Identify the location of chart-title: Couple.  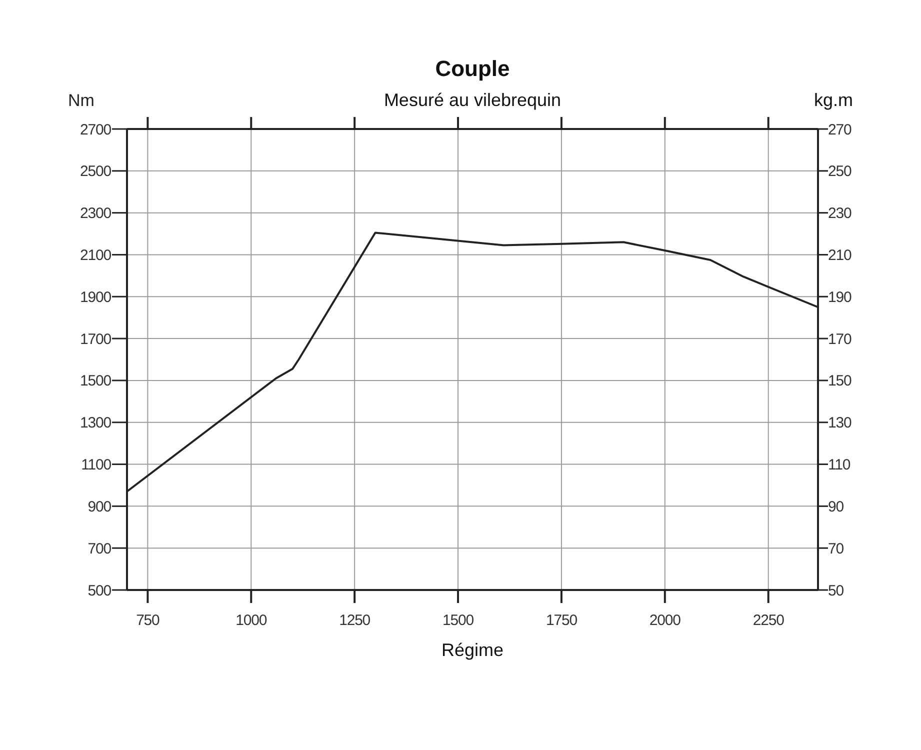
(472, 68).